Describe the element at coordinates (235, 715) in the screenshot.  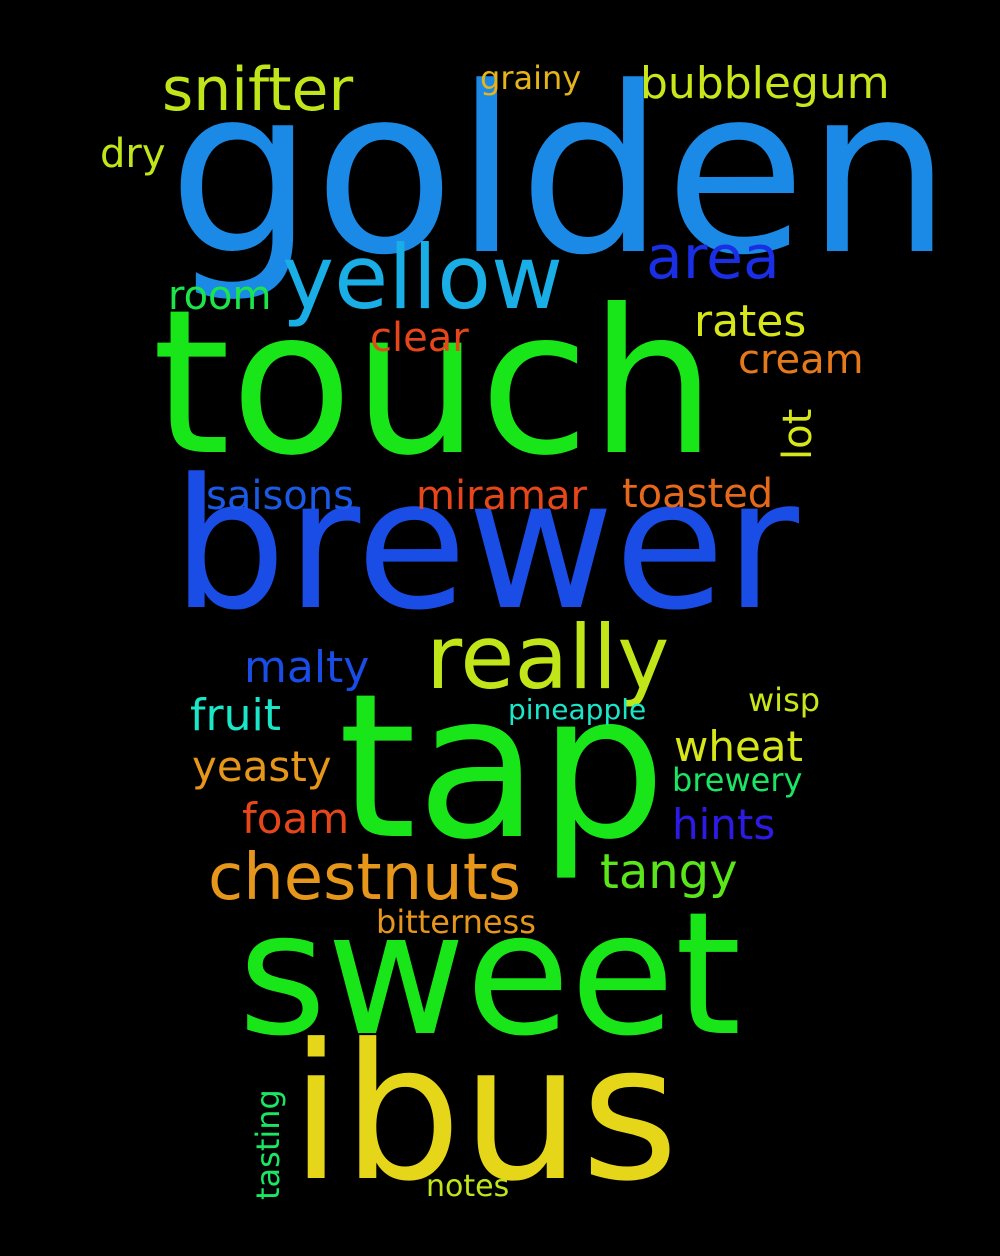
I see `word-fruit: fruit` at that location.